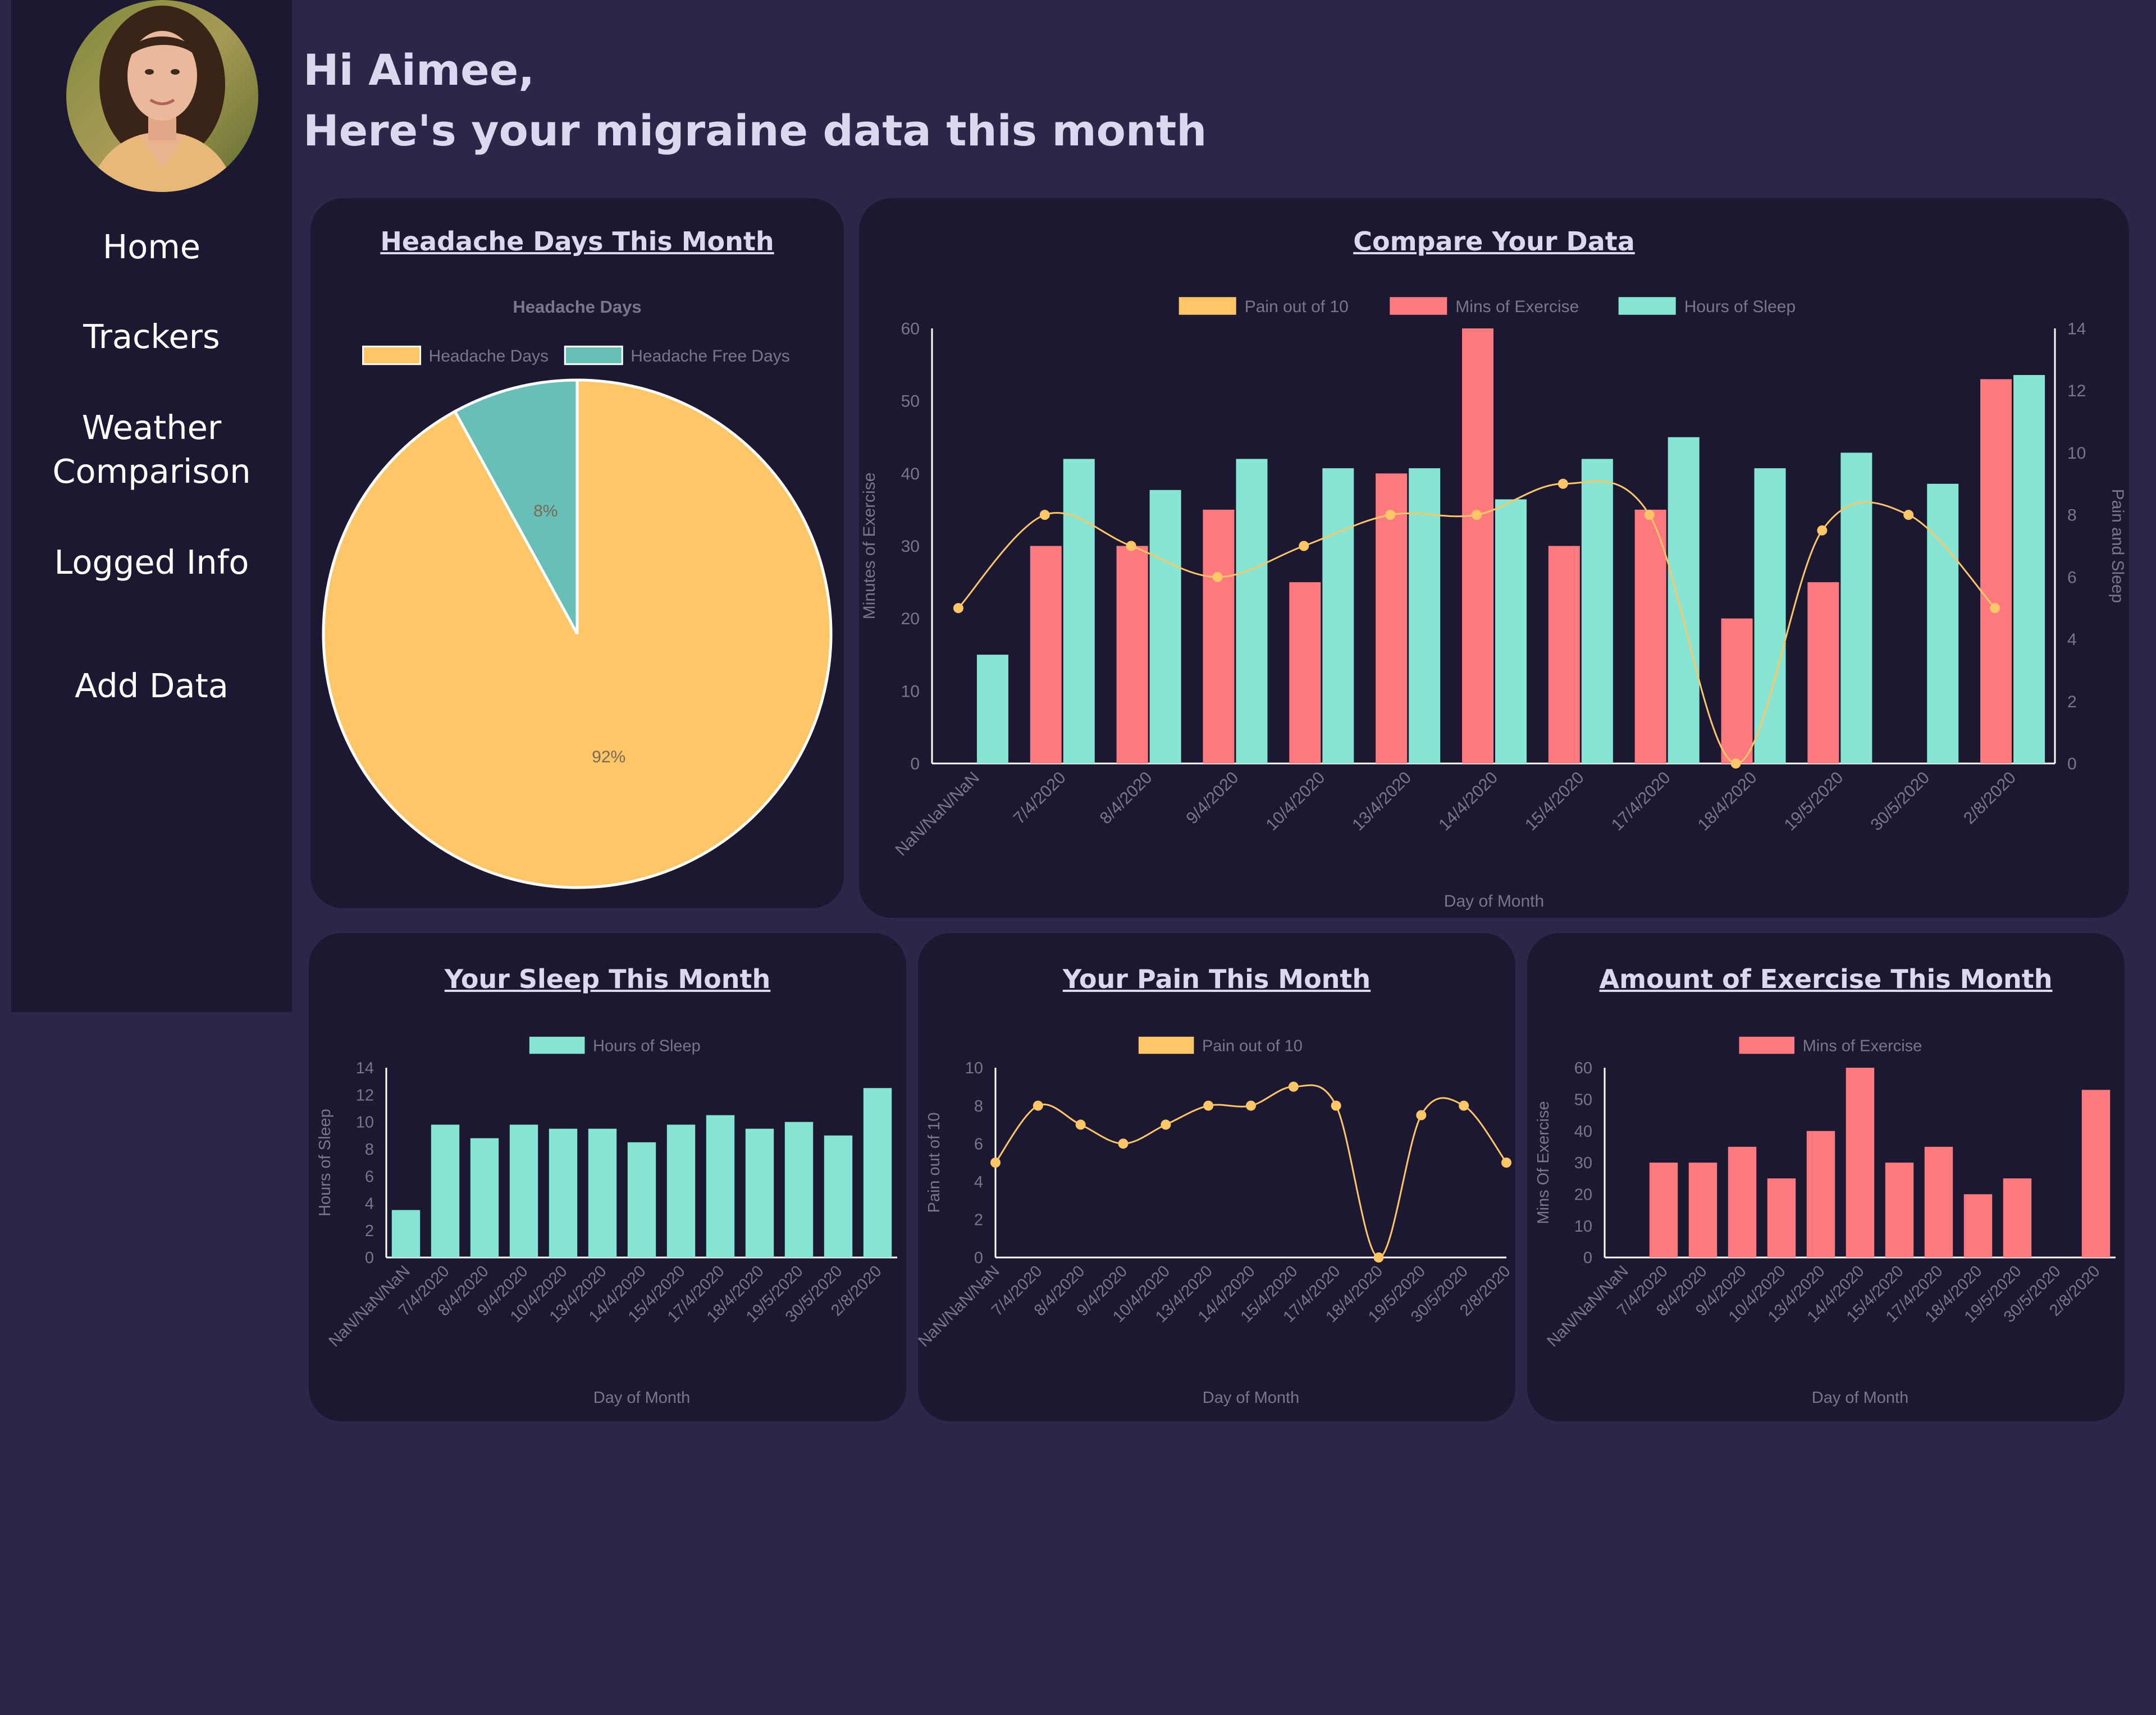 The height and width of the screenshot is (1715, 2156). I want to click on nav-weather: Weather, so click(151, 427).